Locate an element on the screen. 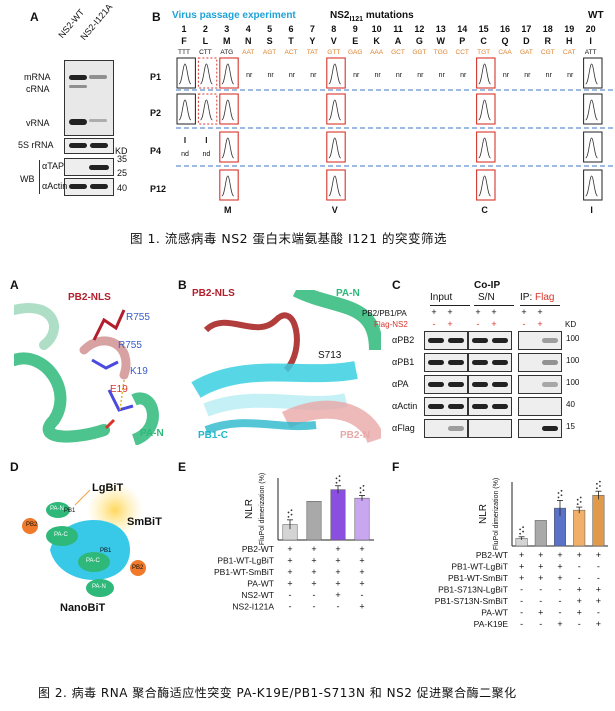  p4-letter-2: I is located at coordinates (206, 140).